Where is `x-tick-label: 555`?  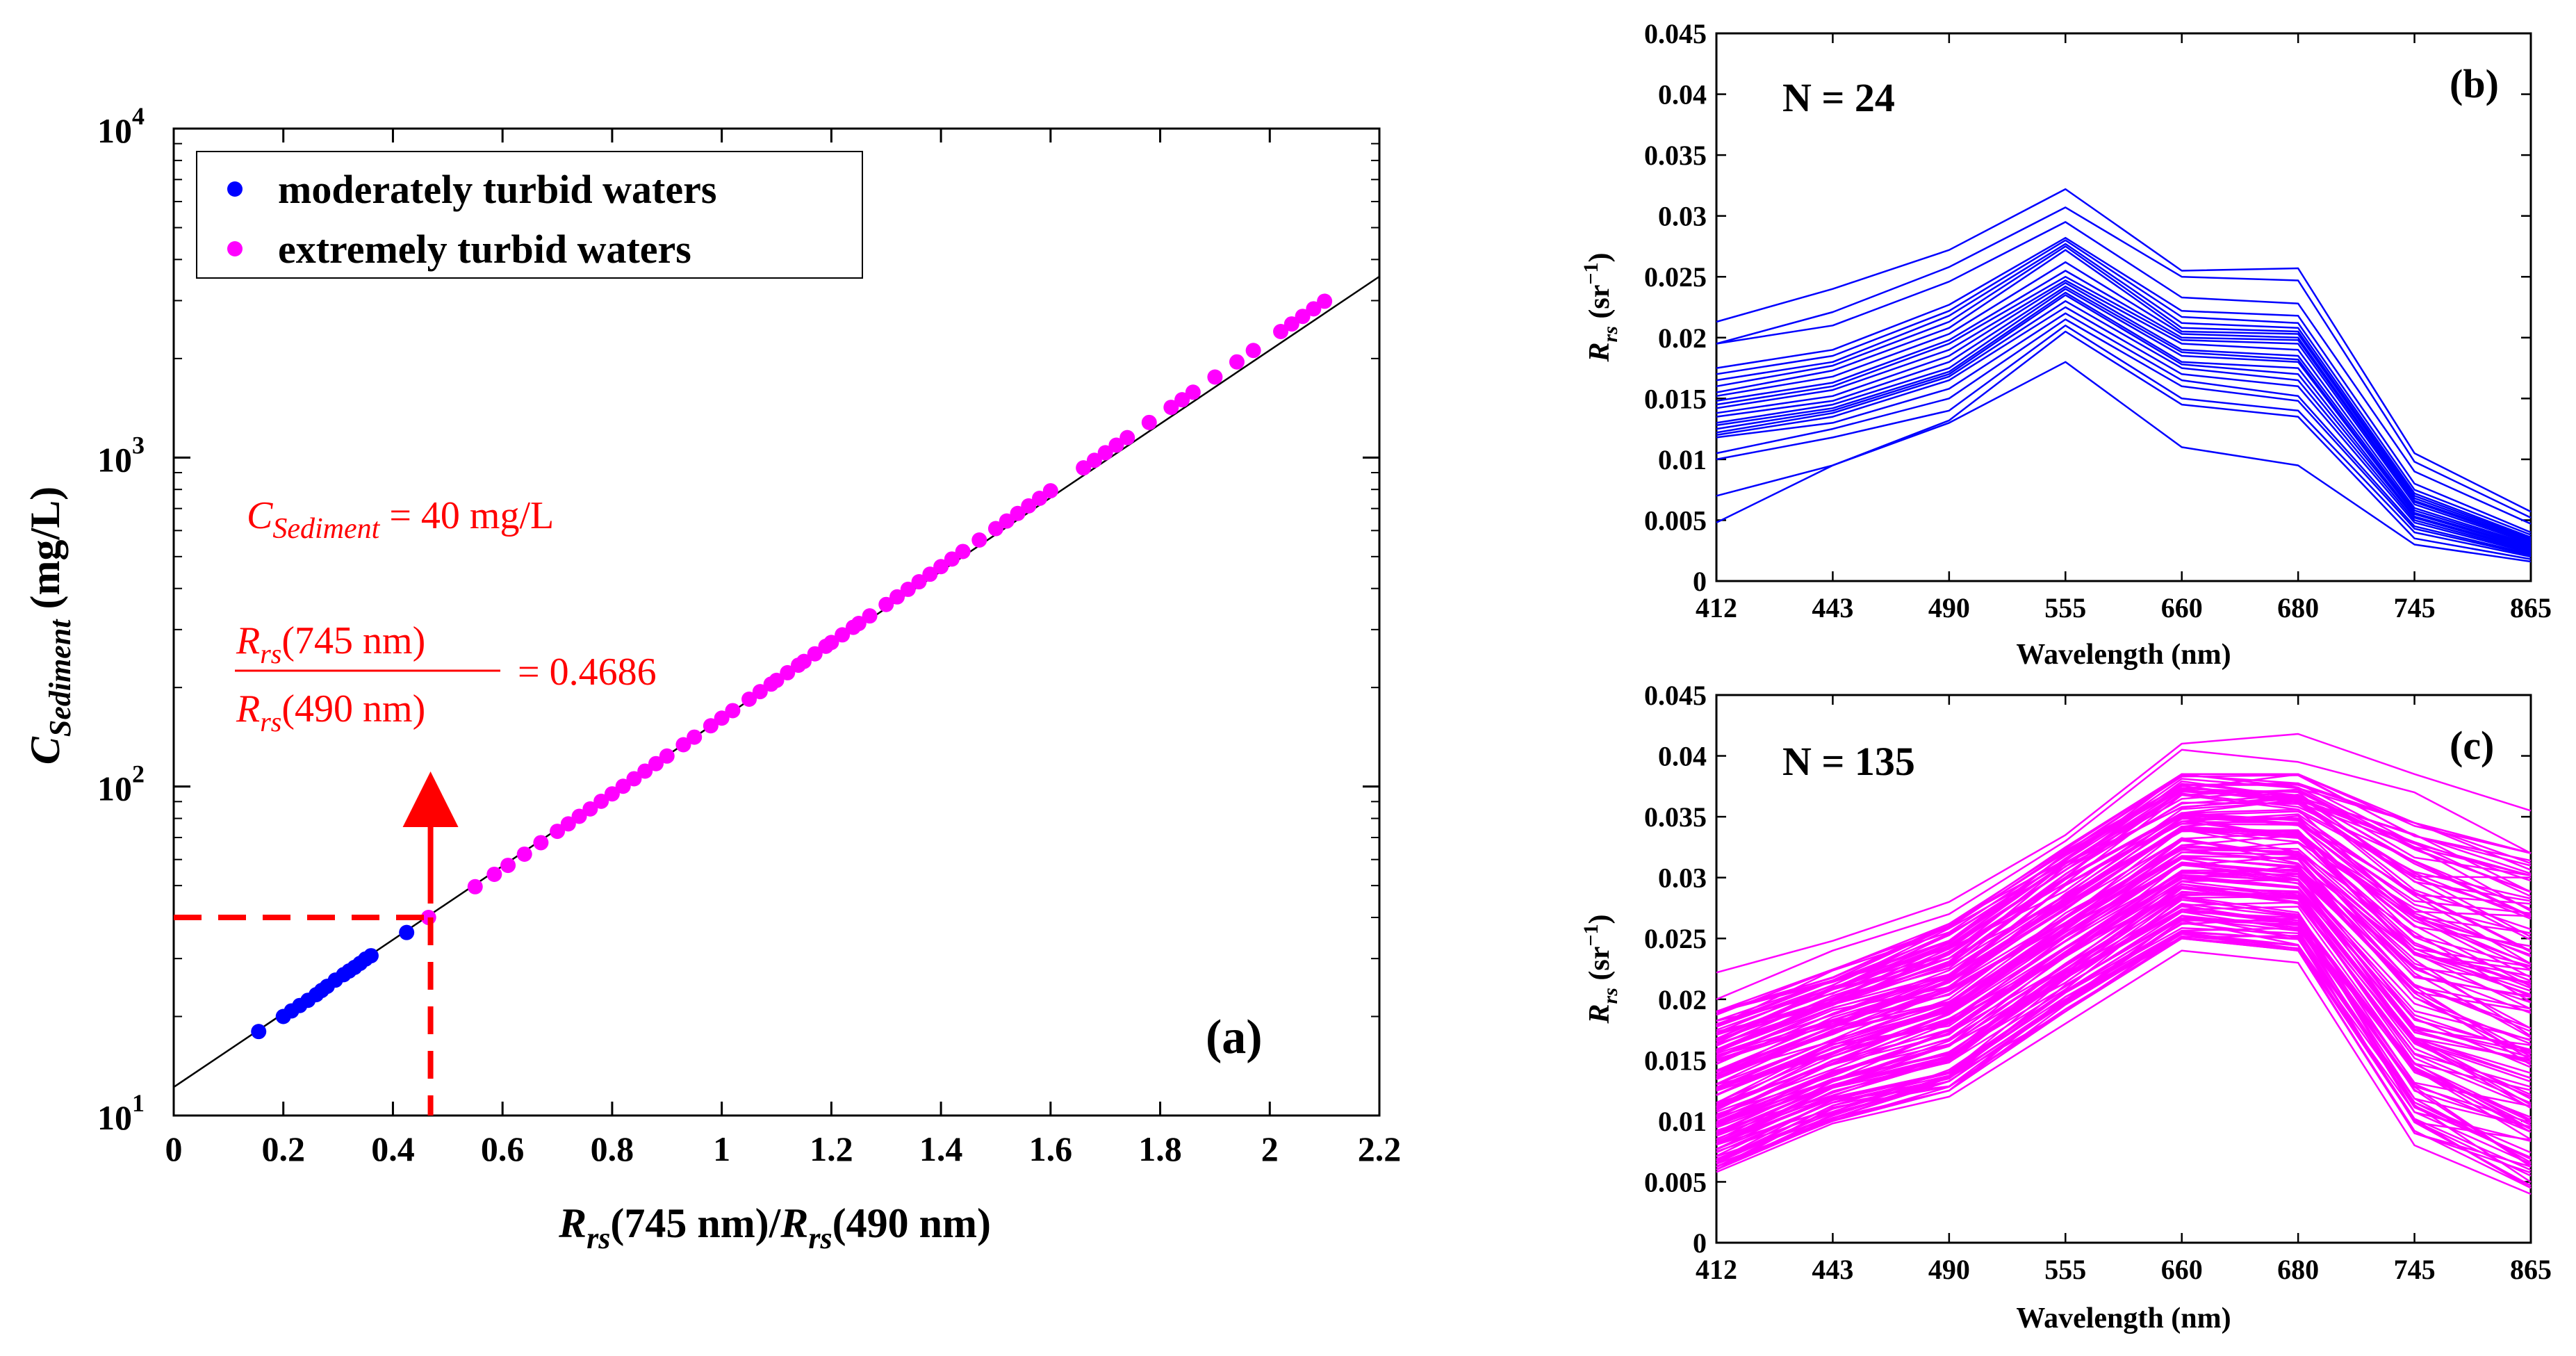 x-tick-label: 555 is located at coordinates (2065, 607).